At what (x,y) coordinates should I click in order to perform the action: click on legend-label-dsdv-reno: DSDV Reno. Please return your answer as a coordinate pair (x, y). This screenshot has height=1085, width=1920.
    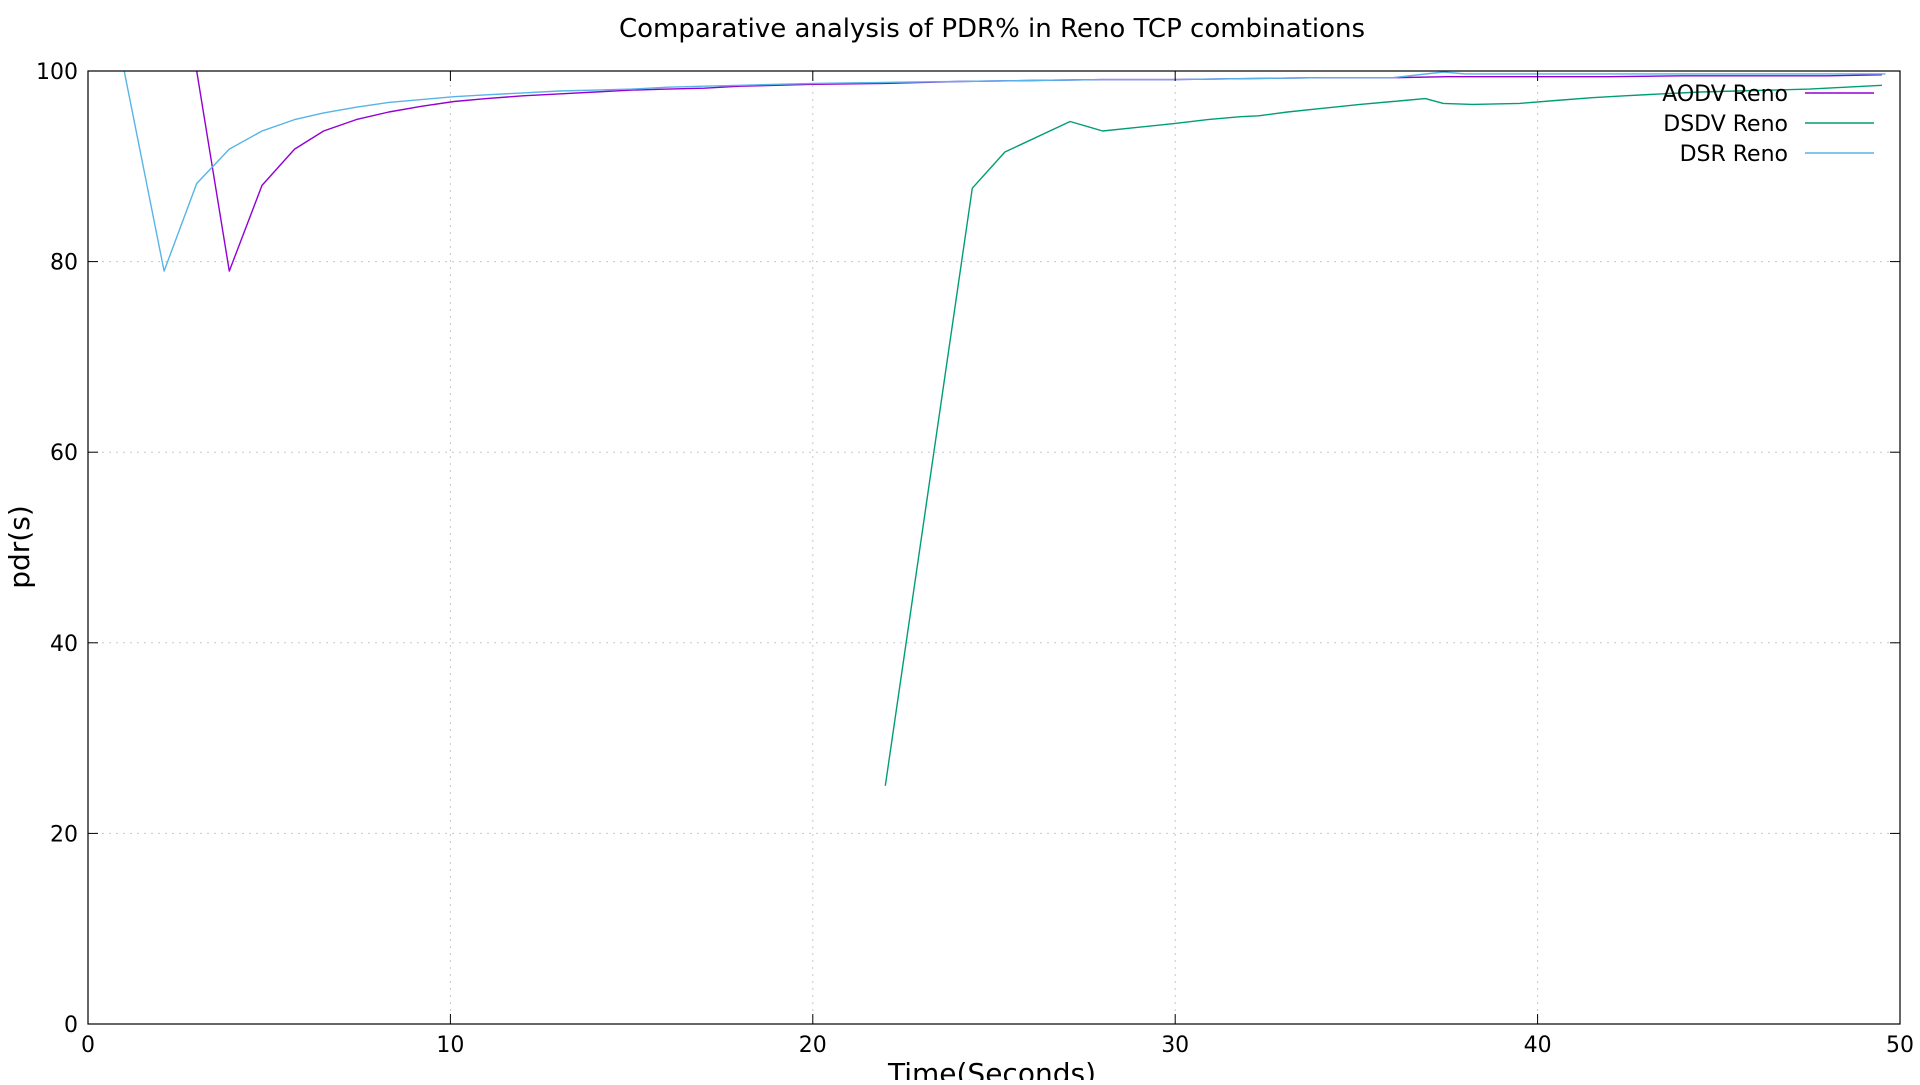
    Looking at the image, I should click on (1725, 124).